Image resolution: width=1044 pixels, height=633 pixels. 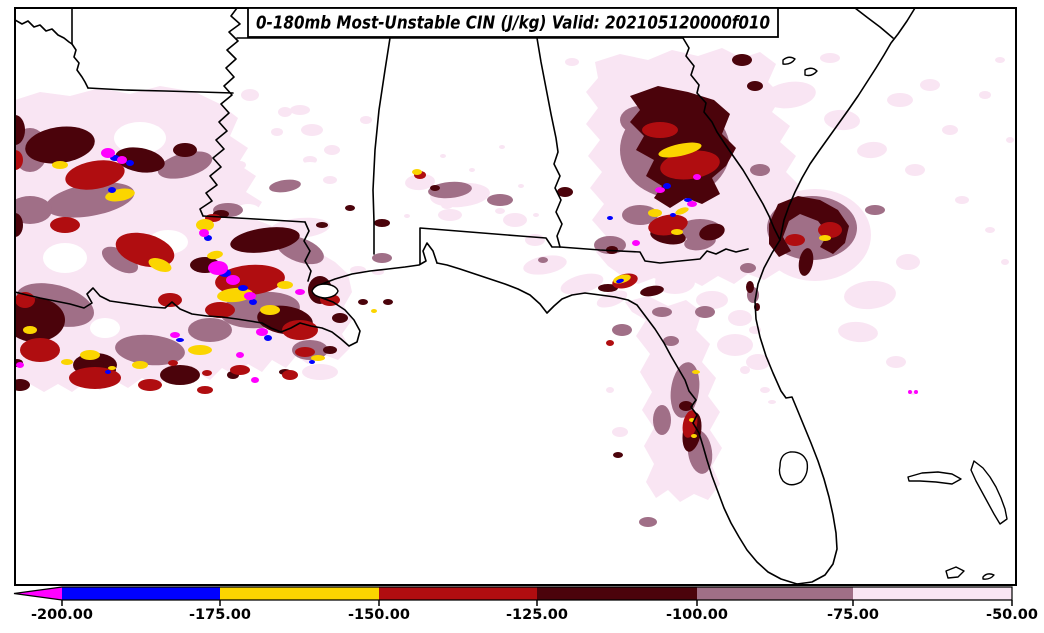 What do you see at coordinates (458, 593) in the screenshot?
I see `colorbar-segment` at bounding box center [458, 593].